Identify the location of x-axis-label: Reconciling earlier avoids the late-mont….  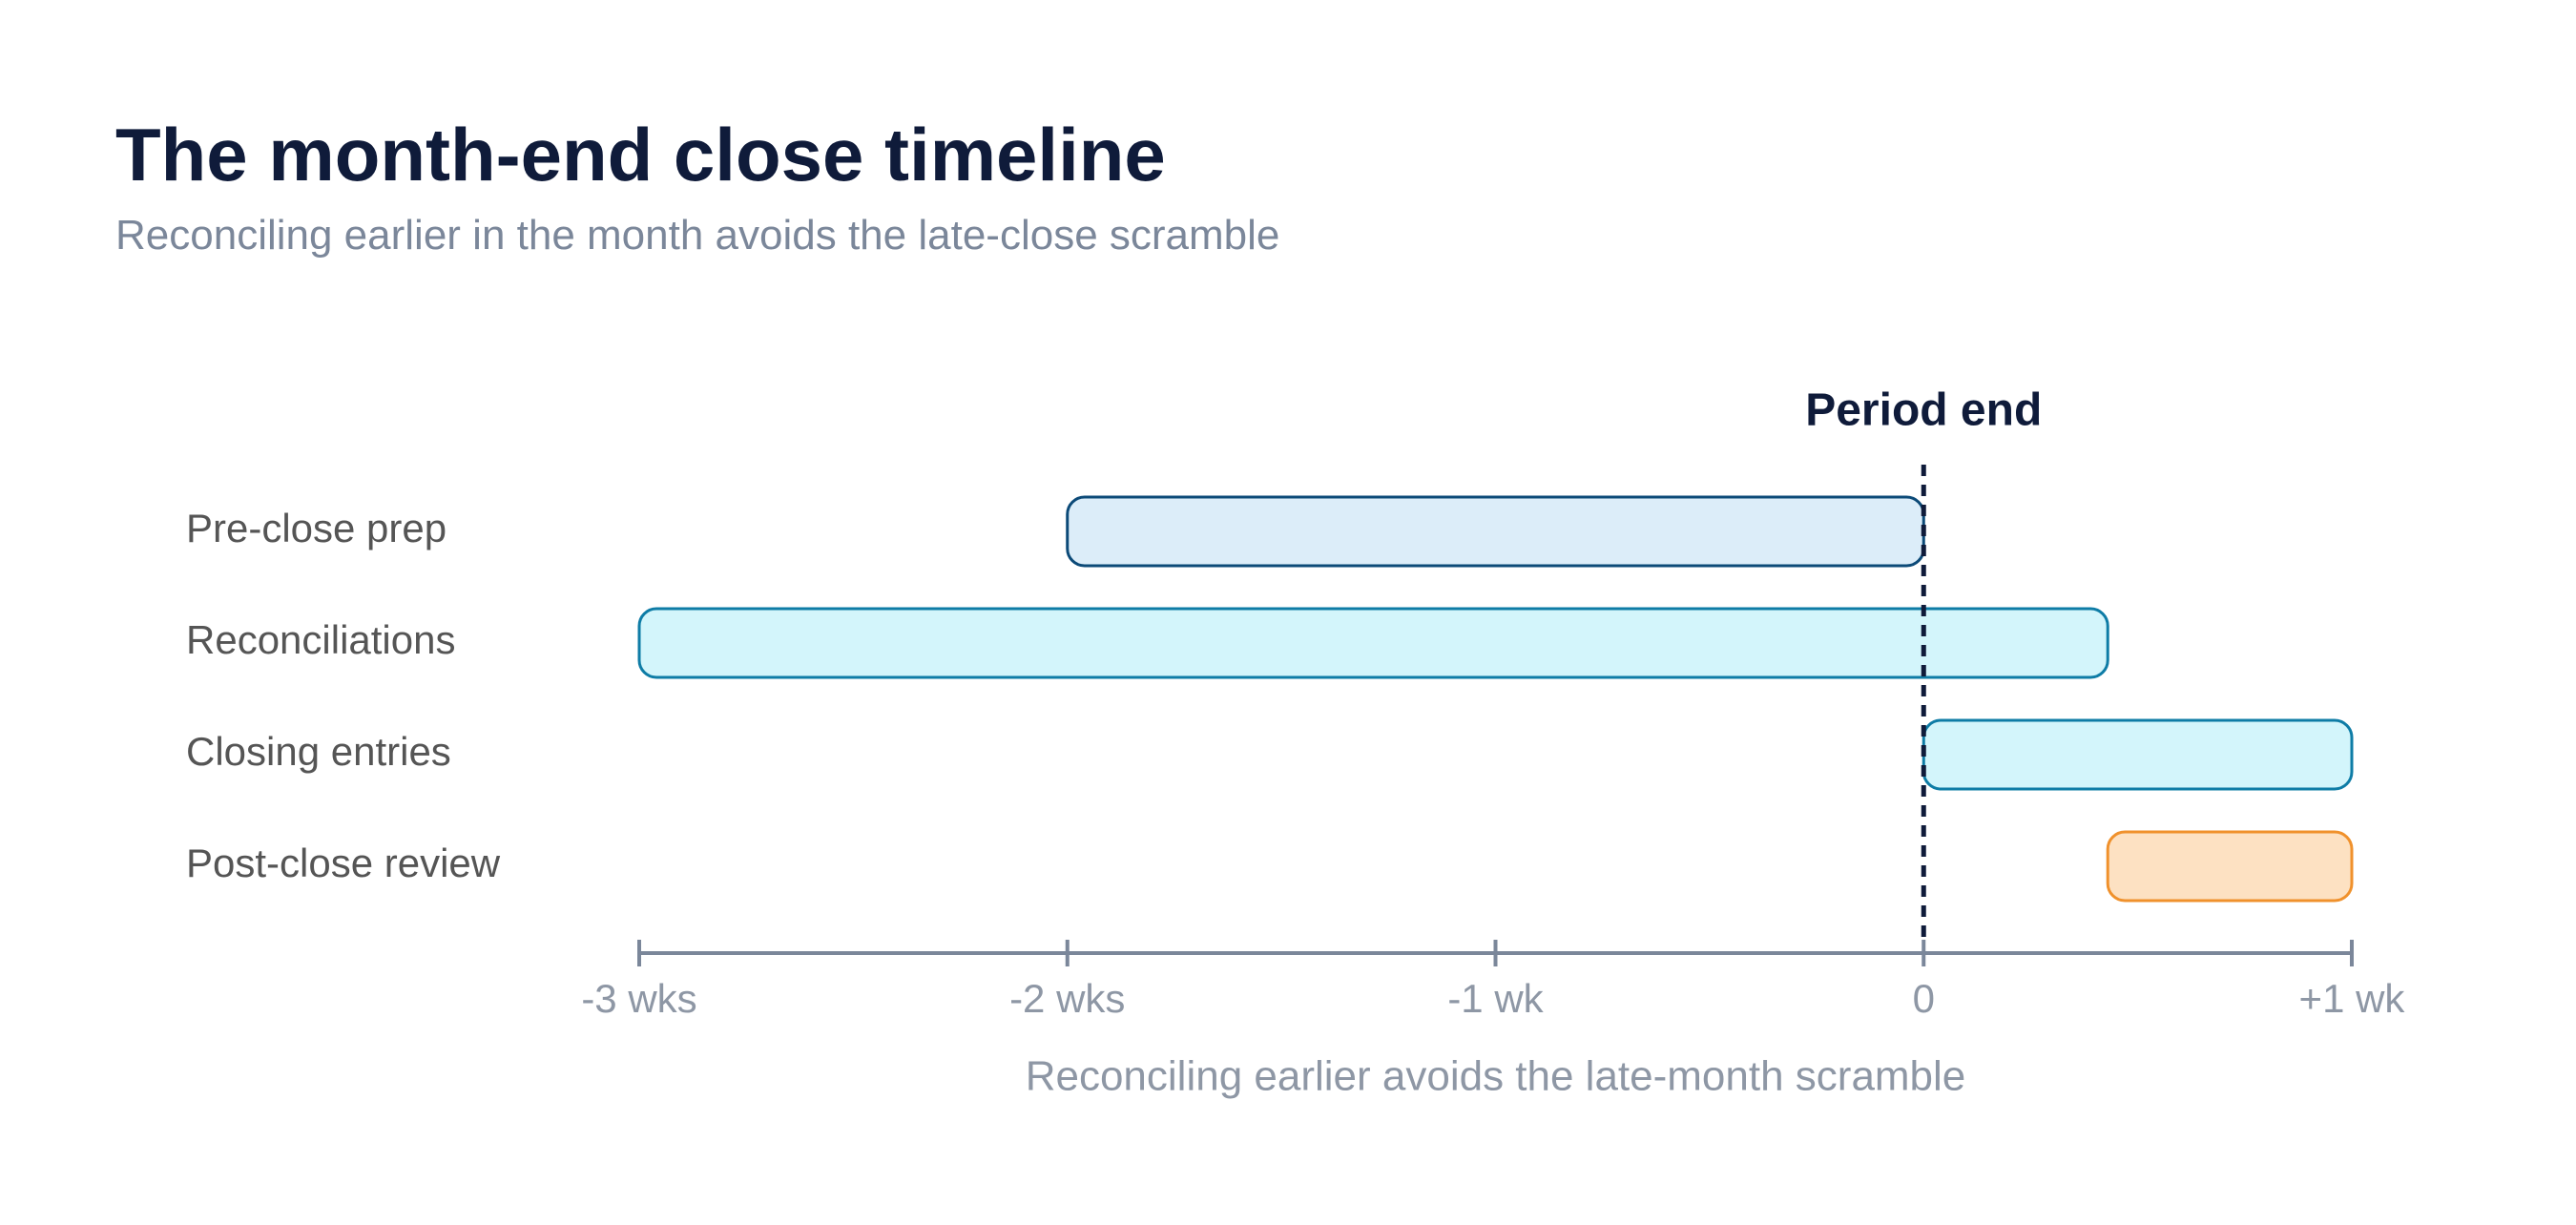
(1496, 1076).